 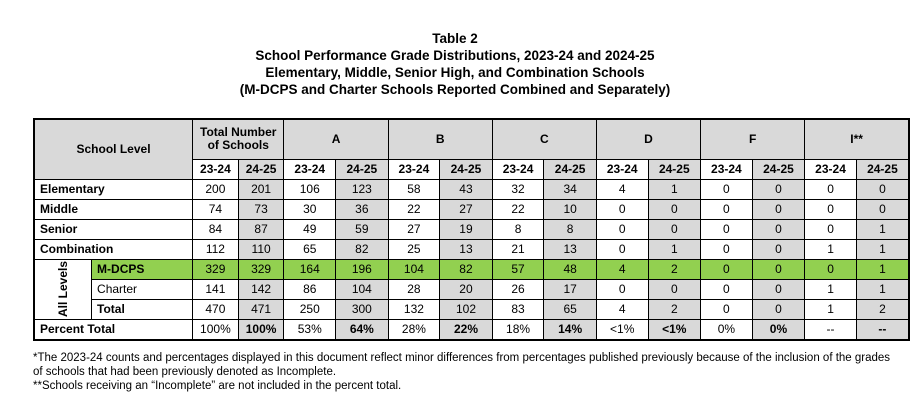 What do you see at coordinates (310, 309) in the screenshot?
I see `table-cell: 250` at bounding box center [310, 309].